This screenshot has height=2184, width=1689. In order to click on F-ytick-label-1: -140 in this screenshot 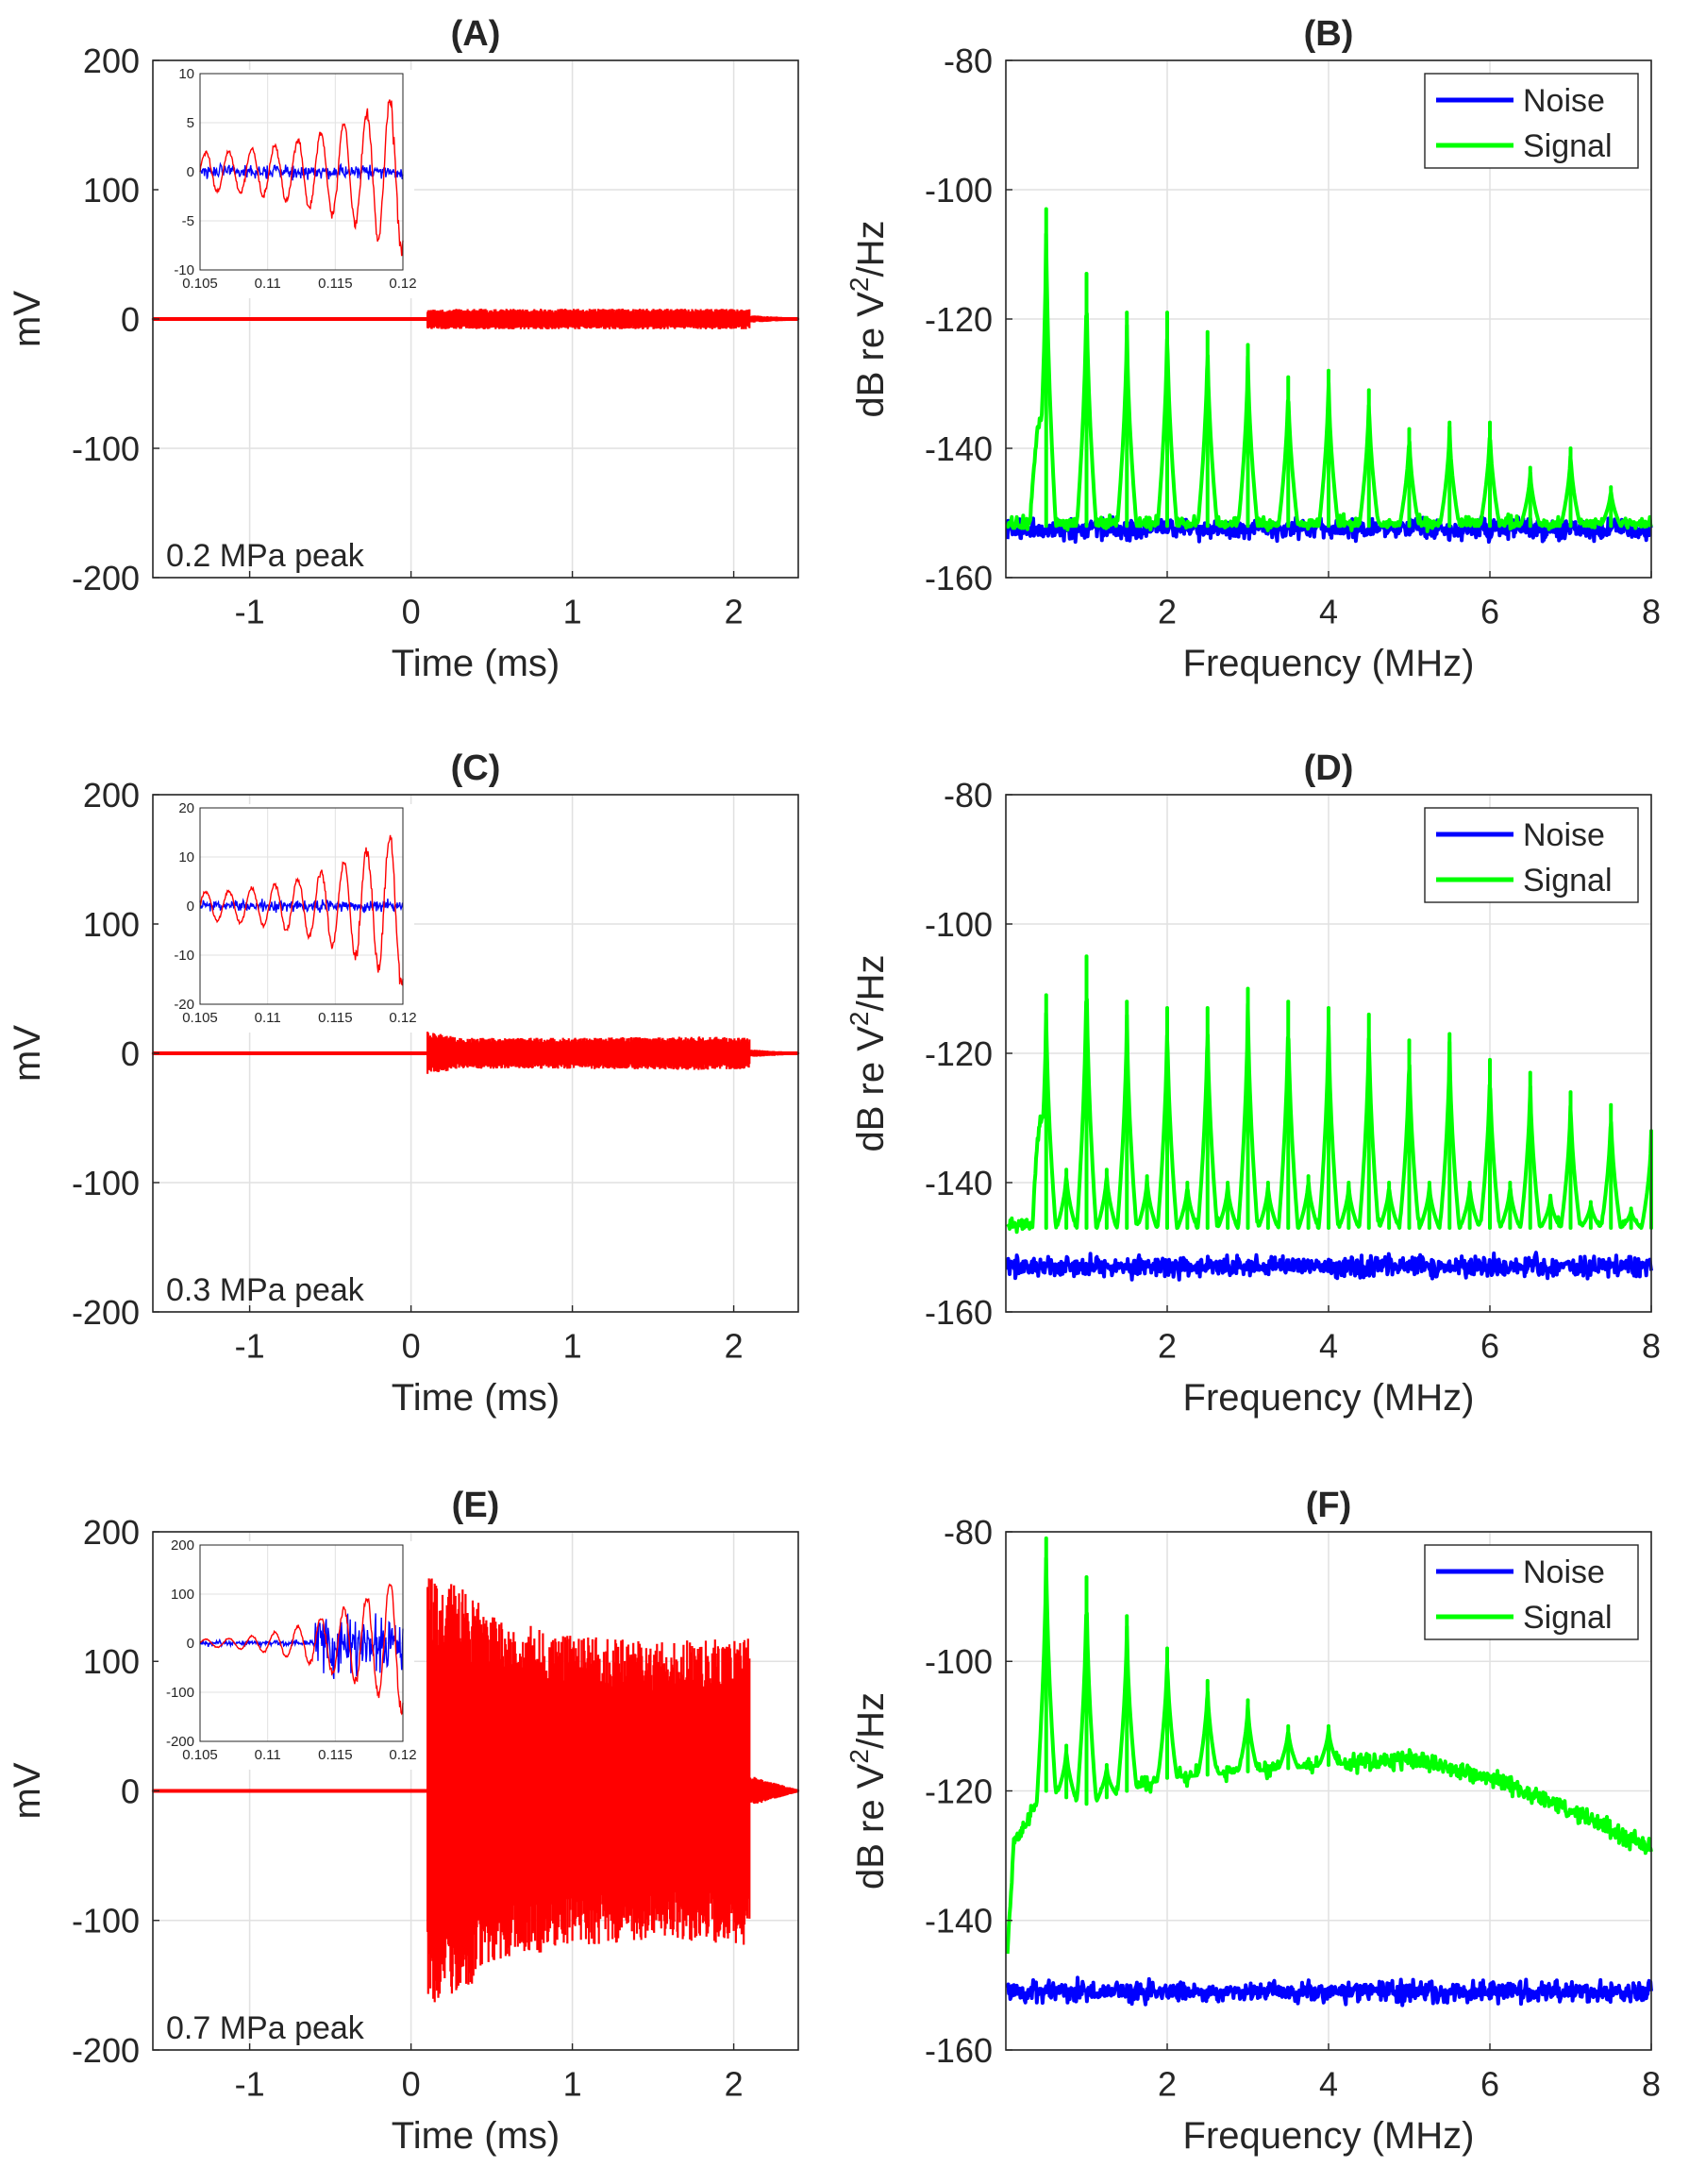, I will do `click(959, 1921)`.